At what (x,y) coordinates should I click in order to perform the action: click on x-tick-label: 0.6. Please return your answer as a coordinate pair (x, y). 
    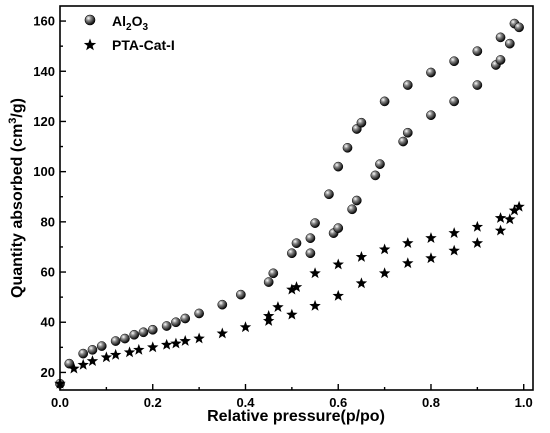
    Looking at the image, I should click on (338, 402).